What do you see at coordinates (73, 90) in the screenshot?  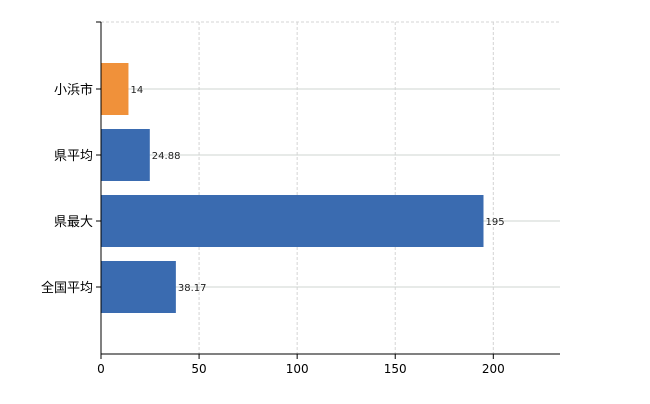 I see `y-tick-label: 小浜市` at bounding box center [73, 90].